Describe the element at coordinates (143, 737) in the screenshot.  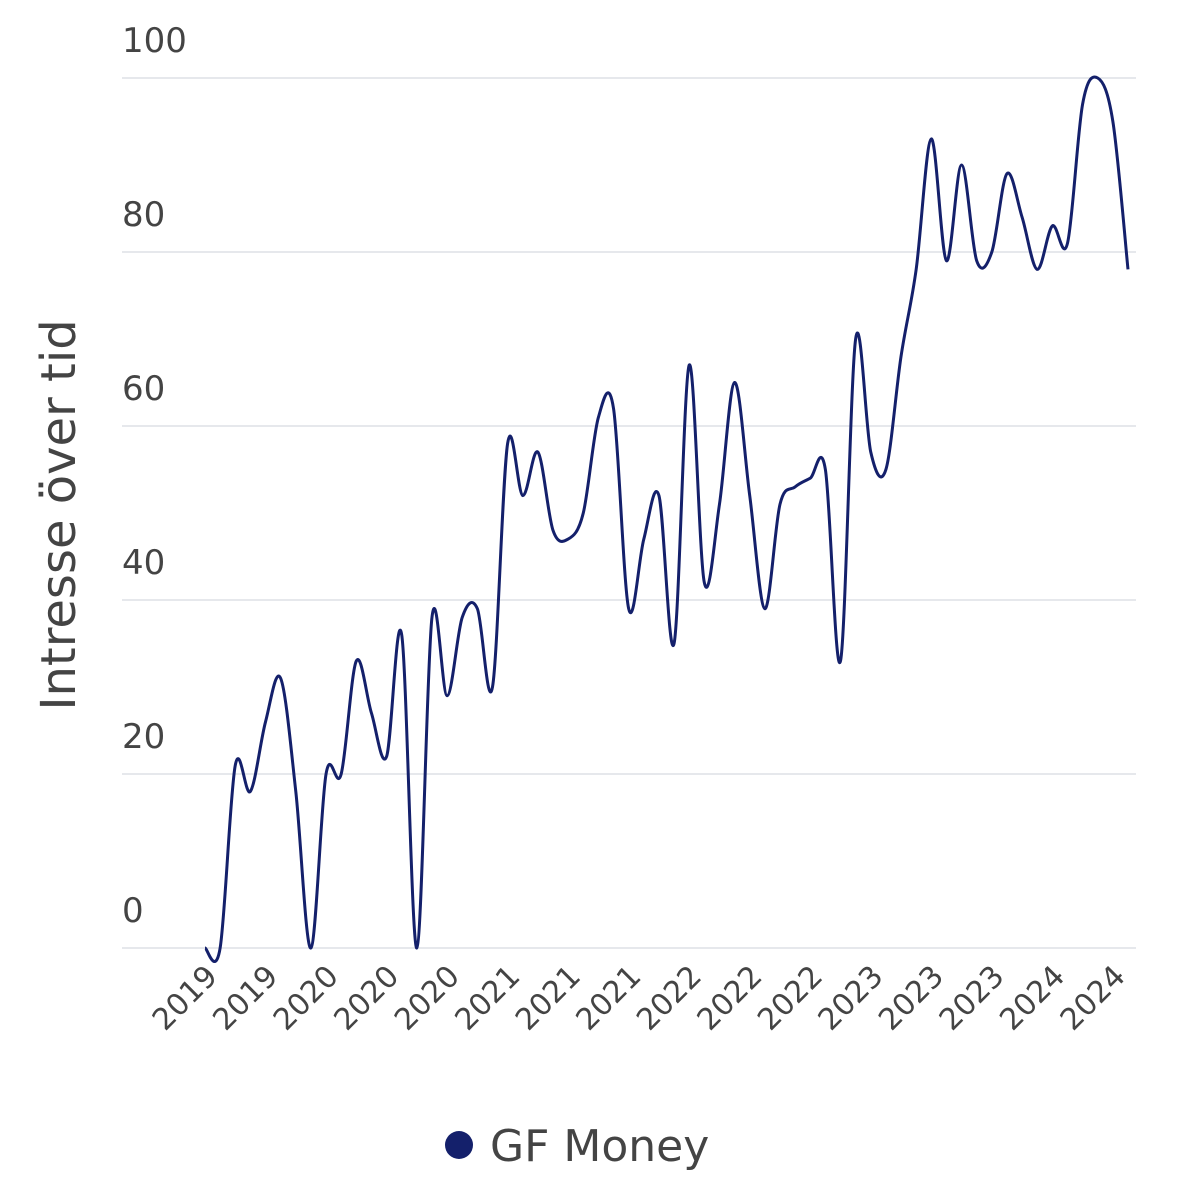
I see `y-tick-label: 20` at that location.